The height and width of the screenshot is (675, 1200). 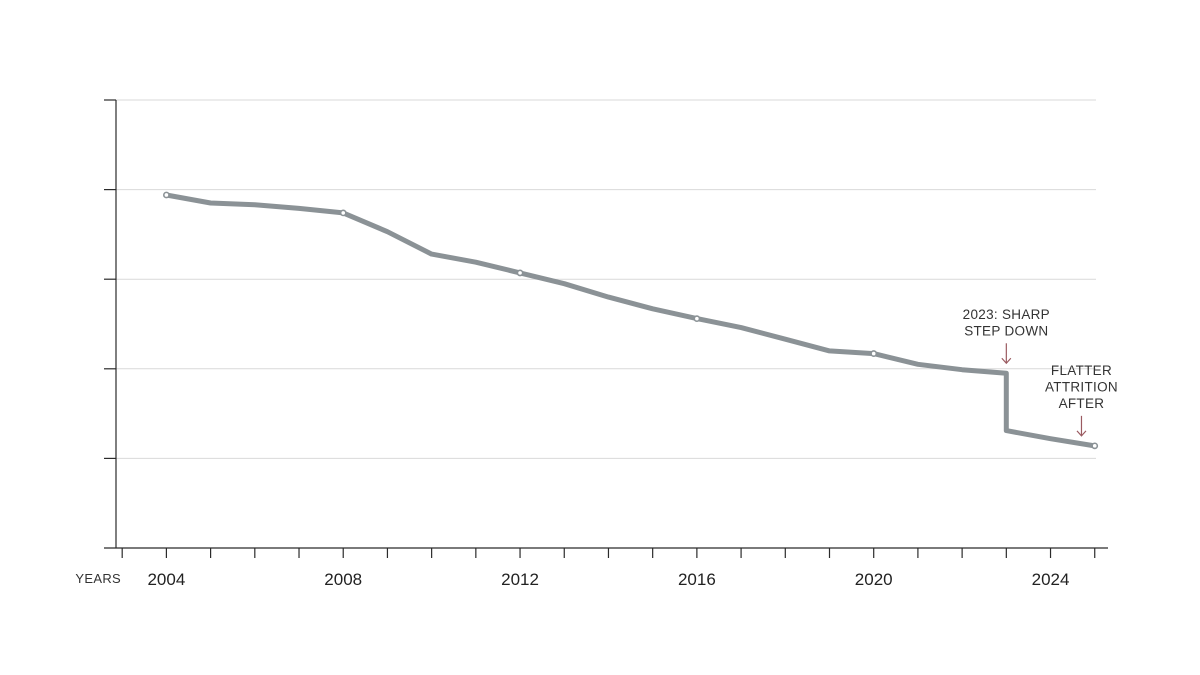 What do you see at coordinates (1081, 370) in the screenshot?
I see `annotation-line: FLATTER` at bounding box center [1081, 370].